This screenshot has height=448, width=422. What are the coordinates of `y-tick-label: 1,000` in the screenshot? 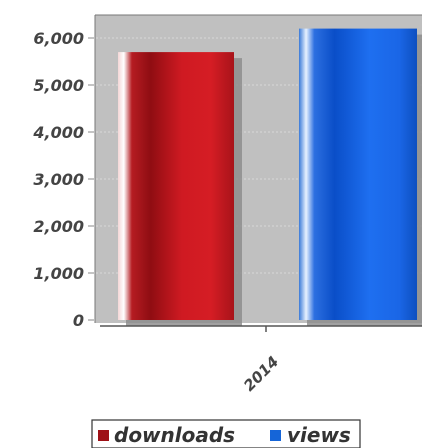 It's located at (58, 273).